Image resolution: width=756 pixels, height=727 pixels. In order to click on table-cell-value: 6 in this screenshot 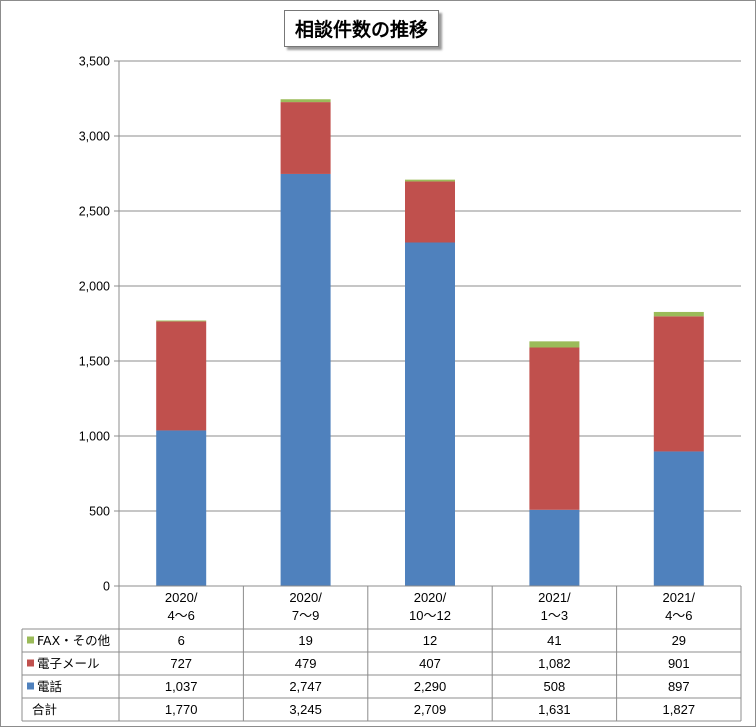, I will do `click(181, 640)`.